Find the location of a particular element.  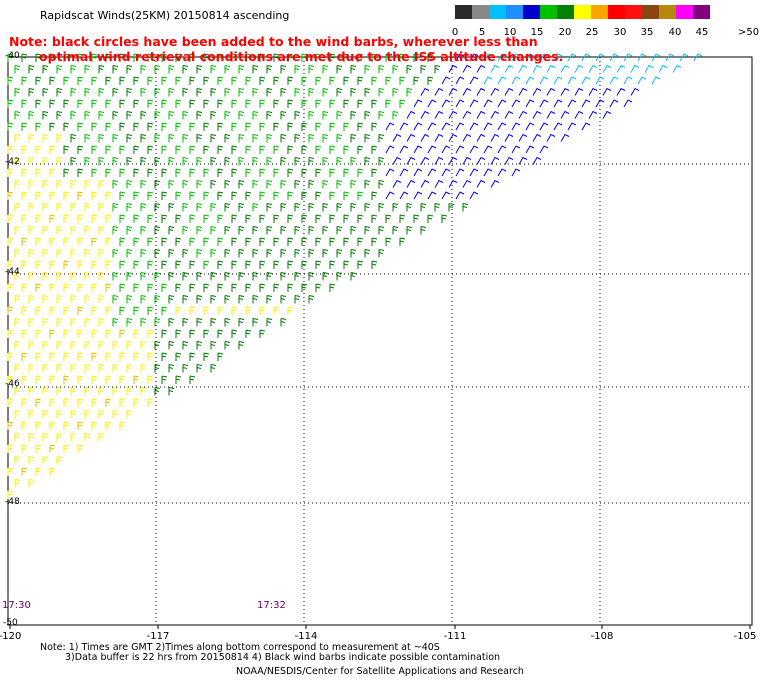

time-label-2: 17:32 is located at coordinates (271, 605).